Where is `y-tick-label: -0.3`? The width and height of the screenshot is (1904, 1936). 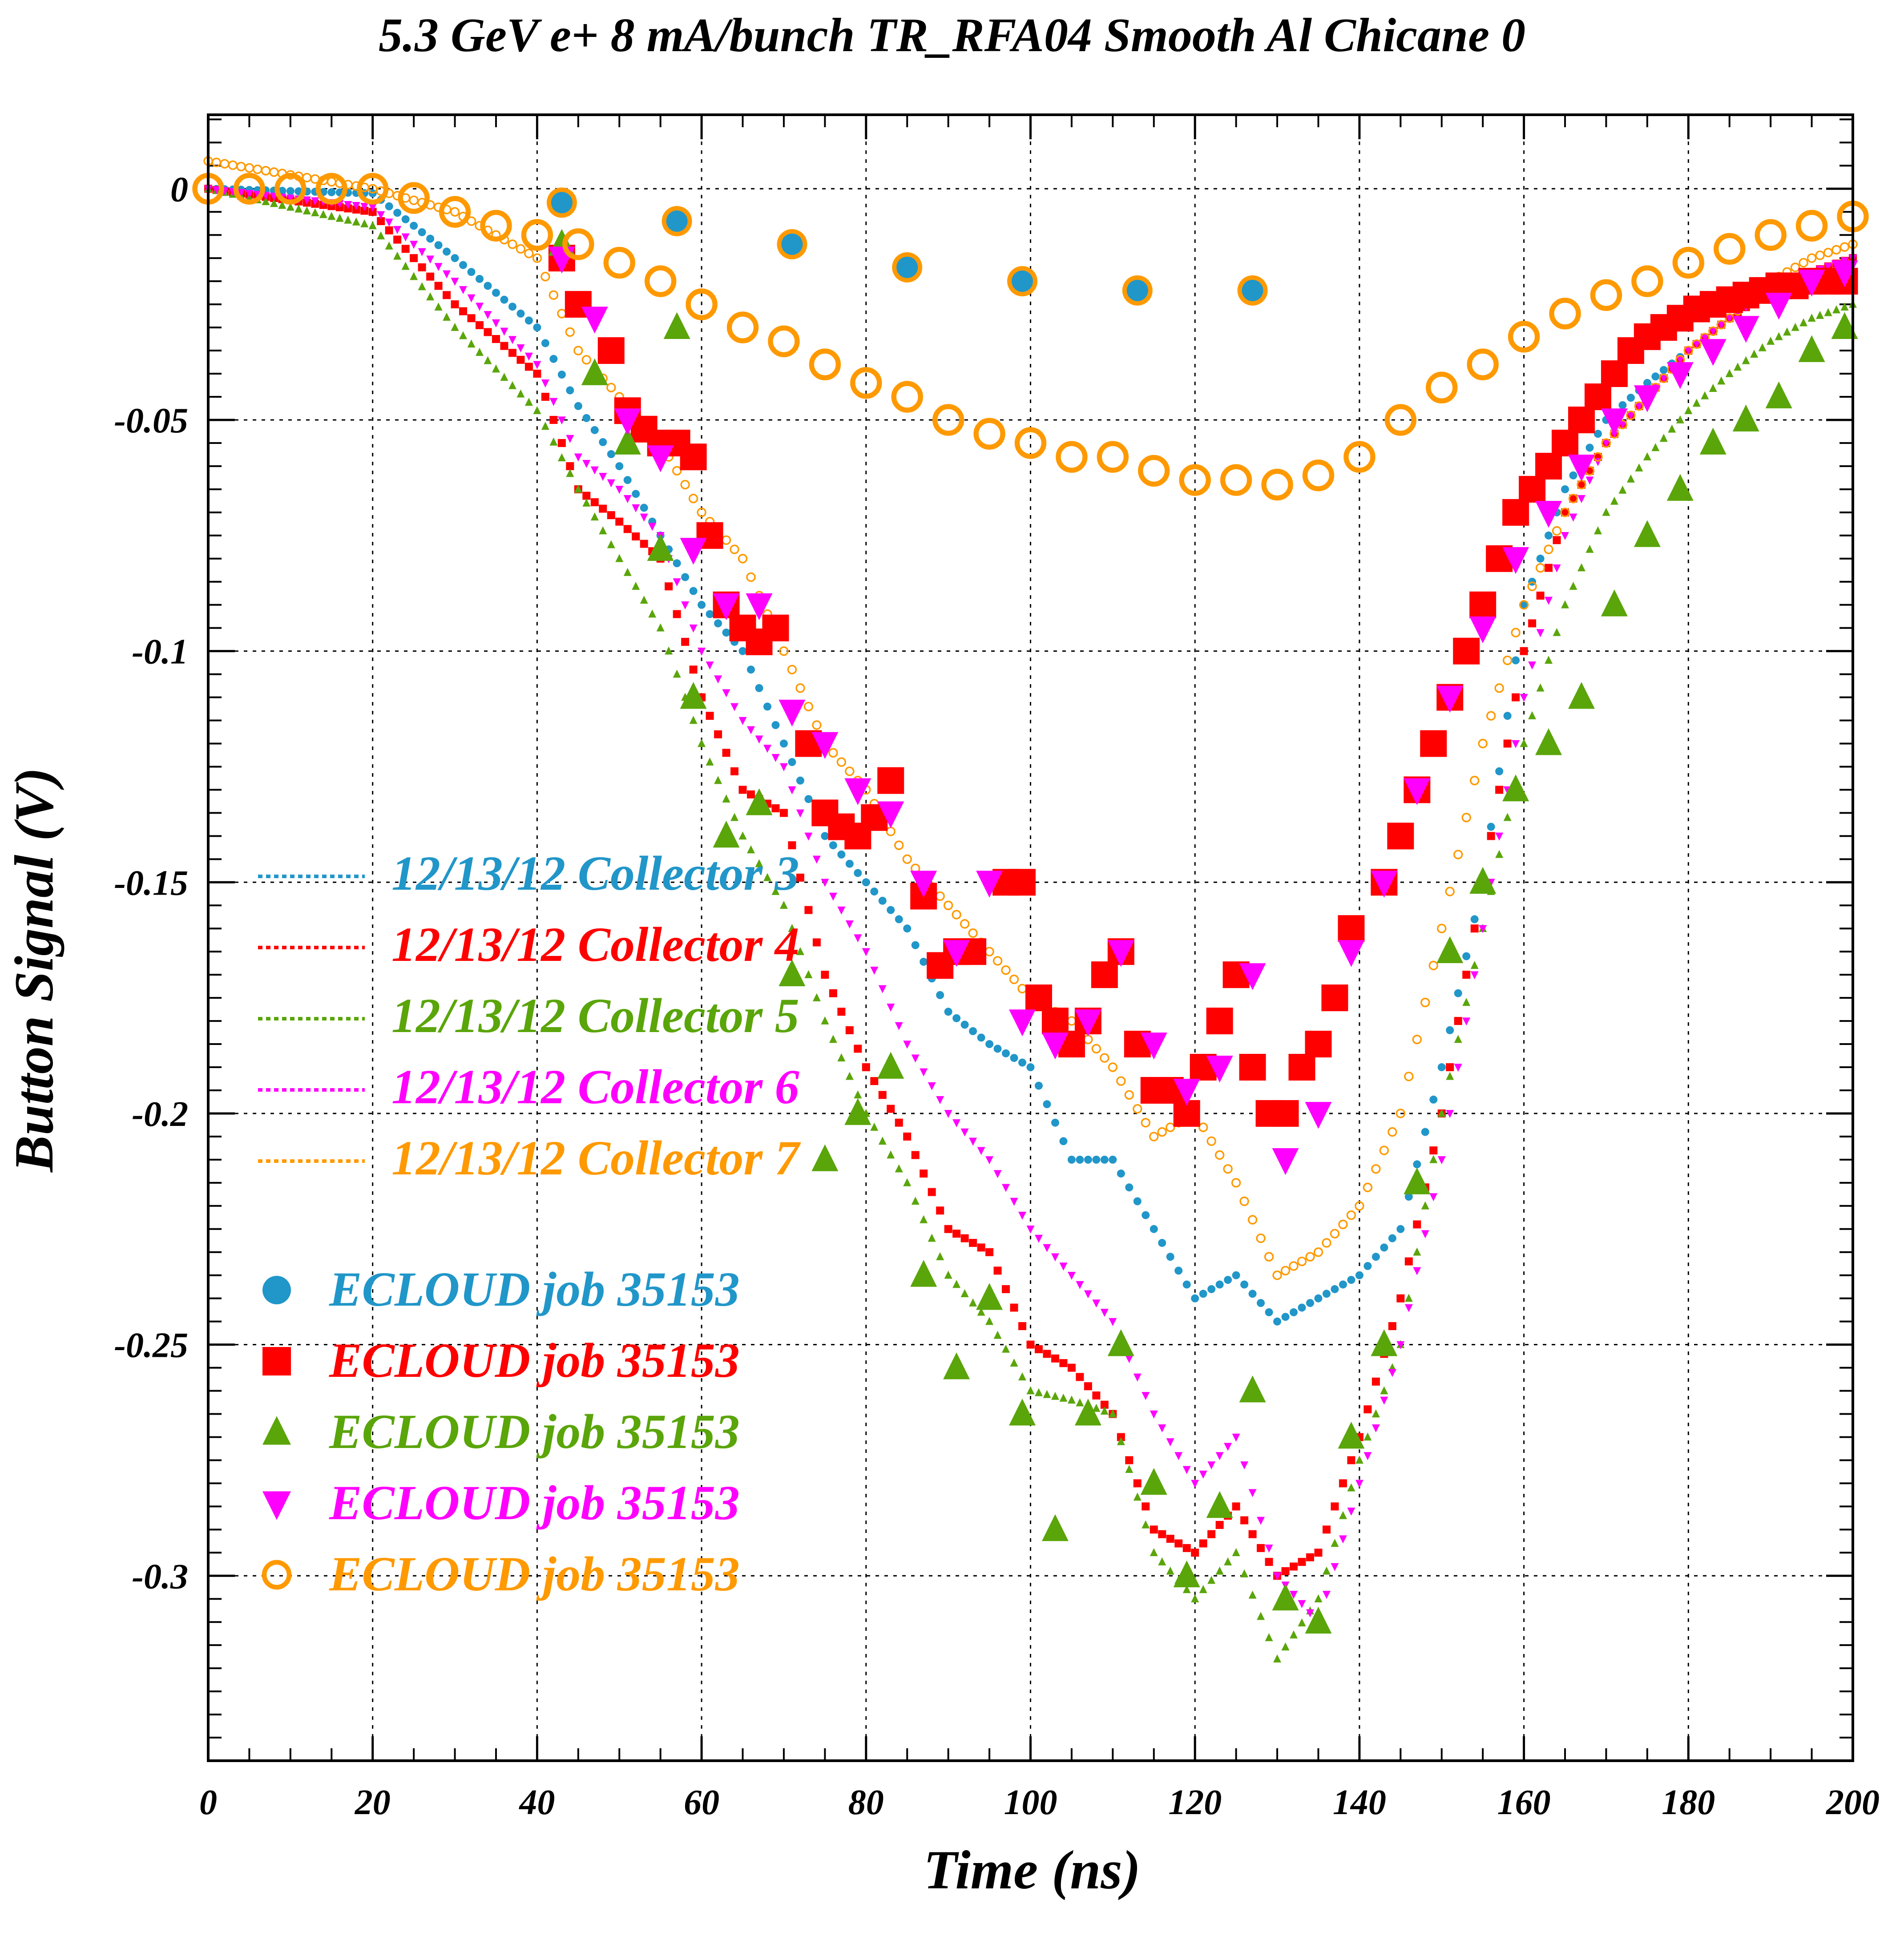 y-tick-label: -0.3 is located at coordinates (160, 1576).